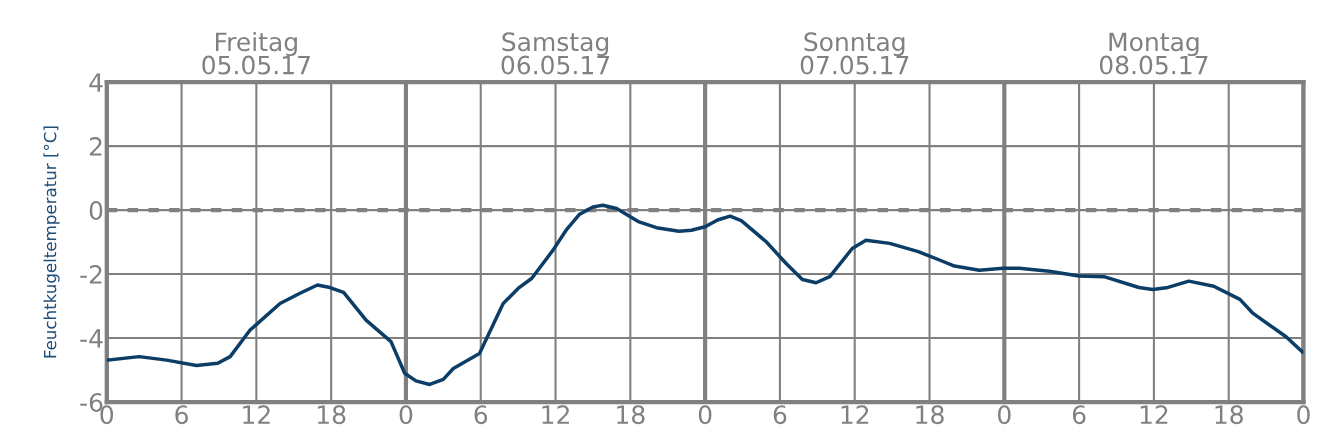  I want to click on x2-tick-label: Freitag 05.05.17, so click(256, 53).